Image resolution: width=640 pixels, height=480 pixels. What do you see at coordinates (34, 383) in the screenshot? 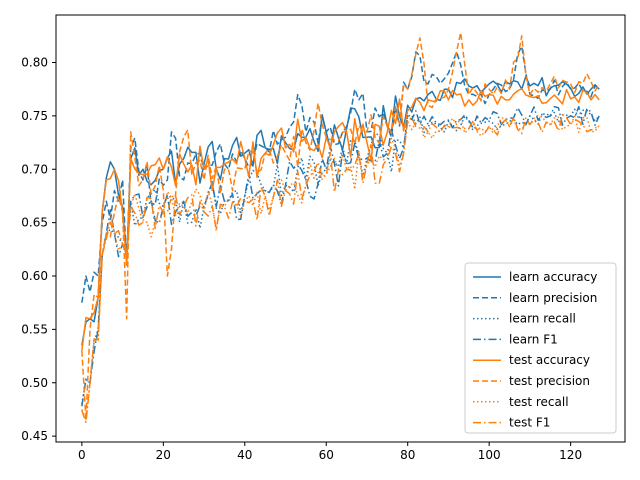
I see `y-tick-label: 0.50` at bounding box center [34, 383].